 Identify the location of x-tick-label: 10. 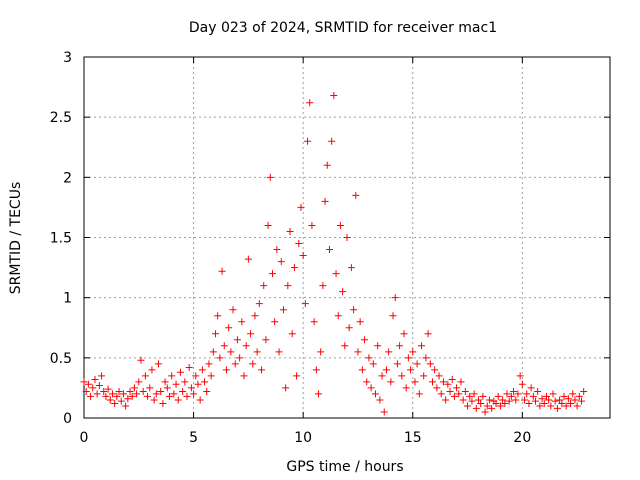
(303, 438).